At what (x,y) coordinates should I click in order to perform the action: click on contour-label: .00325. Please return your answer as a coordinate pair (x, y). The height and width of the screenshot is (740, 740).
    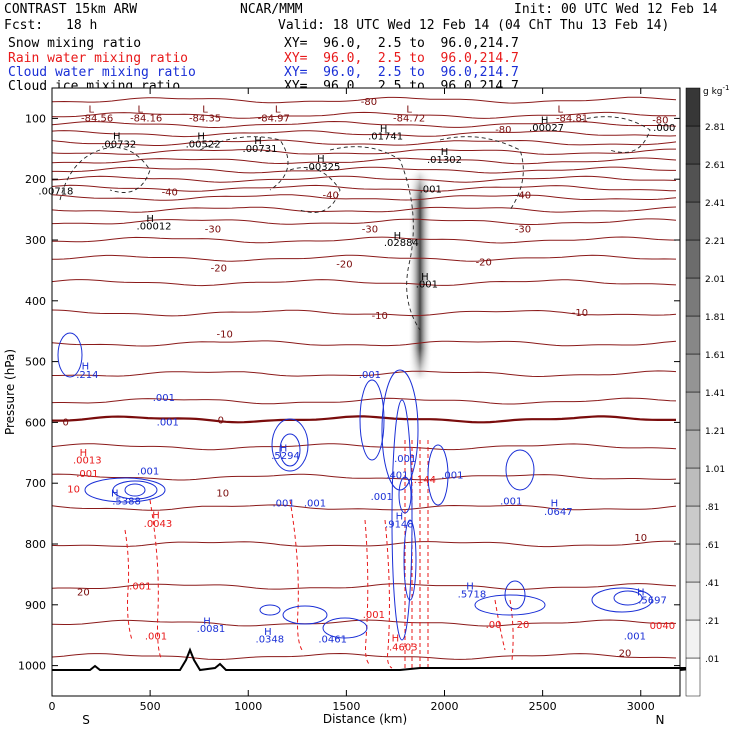
    Looking at the image, I should click on (322, 167).